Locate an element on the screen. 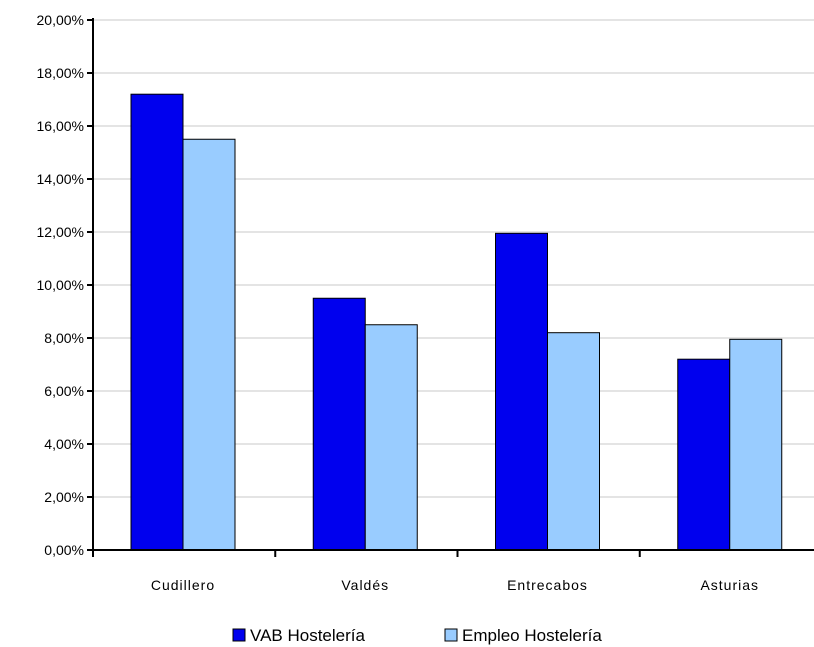 This screenshot has width=814, height=647. y-tick-label-4: 8,00% is located at coordinates (64, 338).